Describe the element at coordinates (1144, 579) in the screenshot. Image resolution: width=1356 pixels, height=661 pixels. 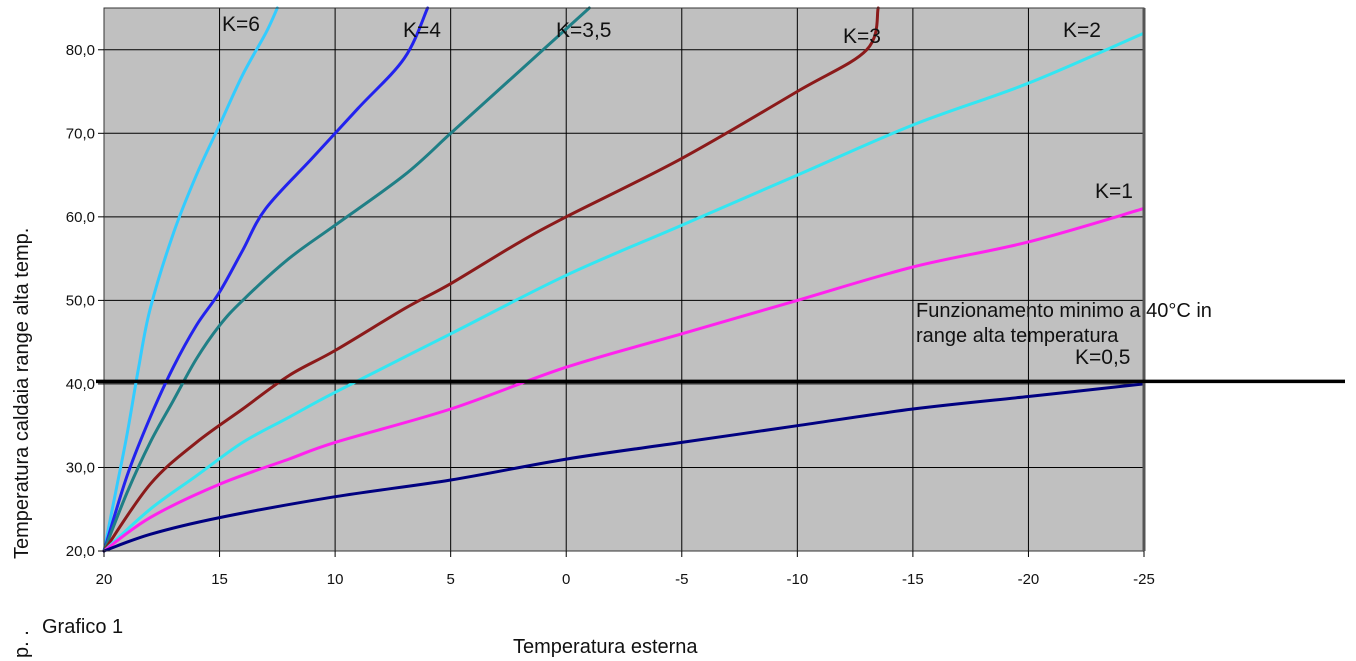
I see `x-tick-label: -25` at that location.